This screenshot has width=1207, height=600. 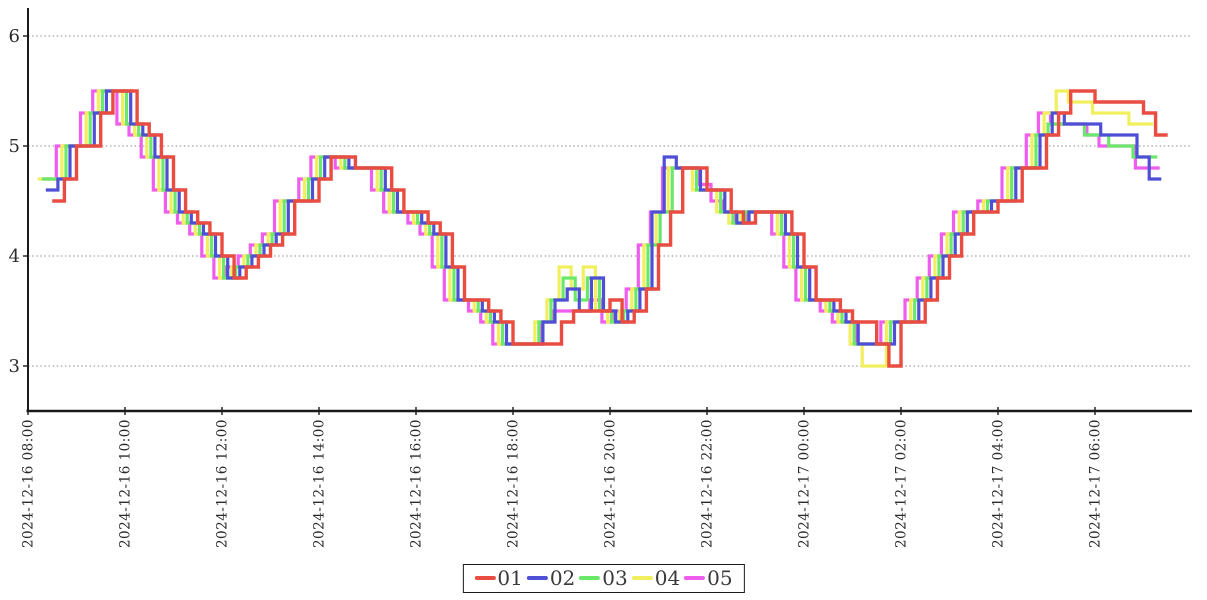 What do you see at coordinates (14, 366) in the screenshot?
I see `y-tick-label-3: 3` at bounding box center [14, 366].